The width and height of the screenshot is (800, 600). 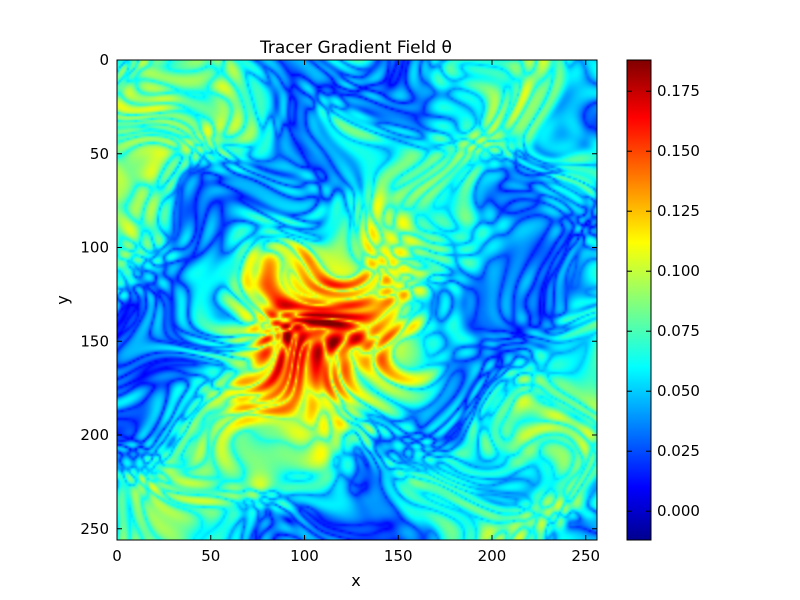 I want to click on colorbar-tick-label: 0.050, so click(x=678, y=391).